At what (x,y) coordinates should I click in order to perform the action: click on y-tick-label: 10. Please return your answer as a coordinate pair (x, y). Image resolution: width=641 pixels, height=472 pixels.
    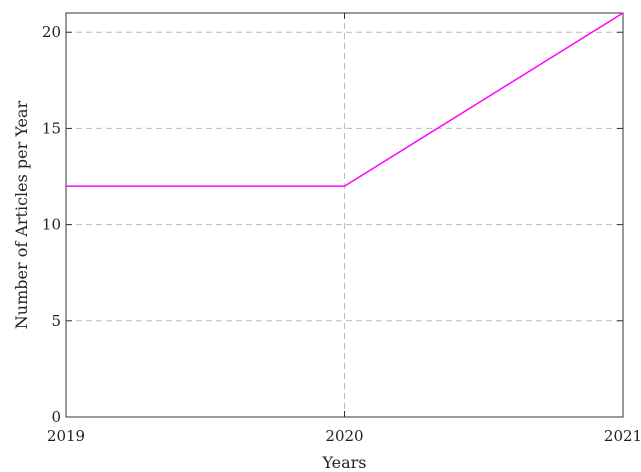
    Looking at the image, I should click on (51, 225).